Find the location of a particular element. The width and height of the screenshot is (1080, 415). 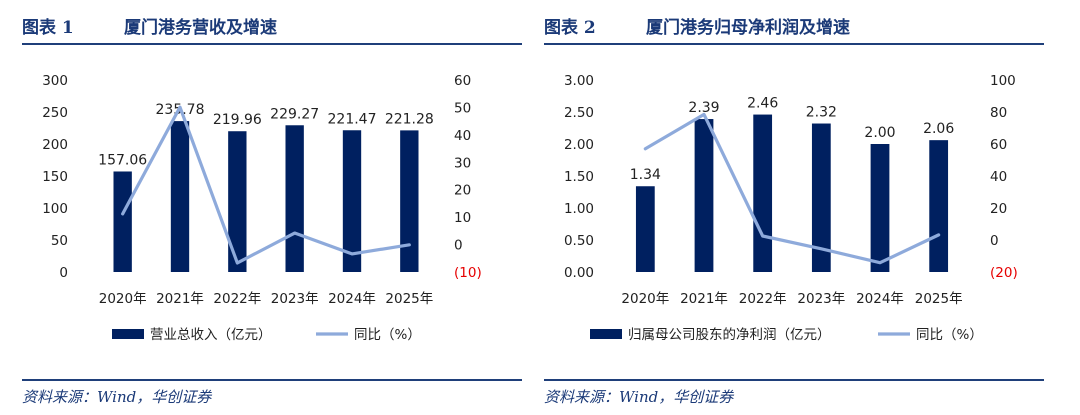

left-axis-tick-label: 1.00 is located at coordinates (579, 209).